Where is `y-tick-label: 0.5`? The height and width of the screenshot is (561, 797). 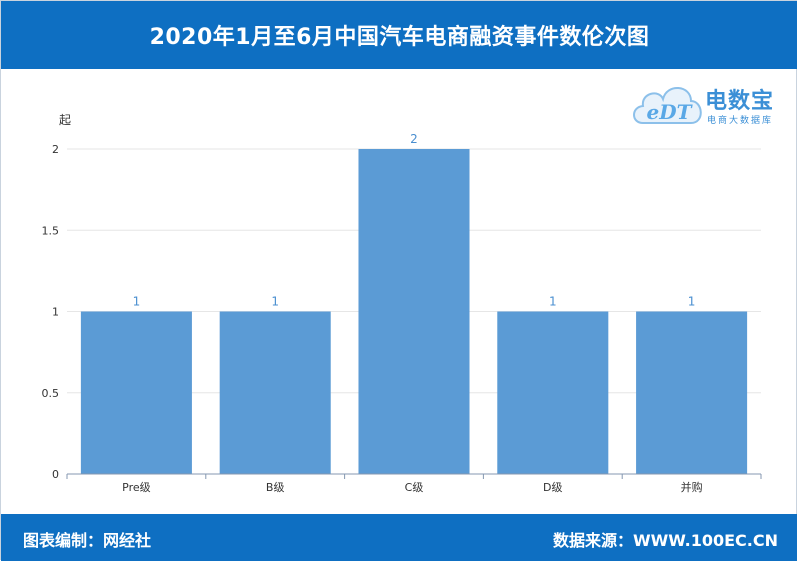
y-tick-label: 0.5 is located at coordinates (51, 393).